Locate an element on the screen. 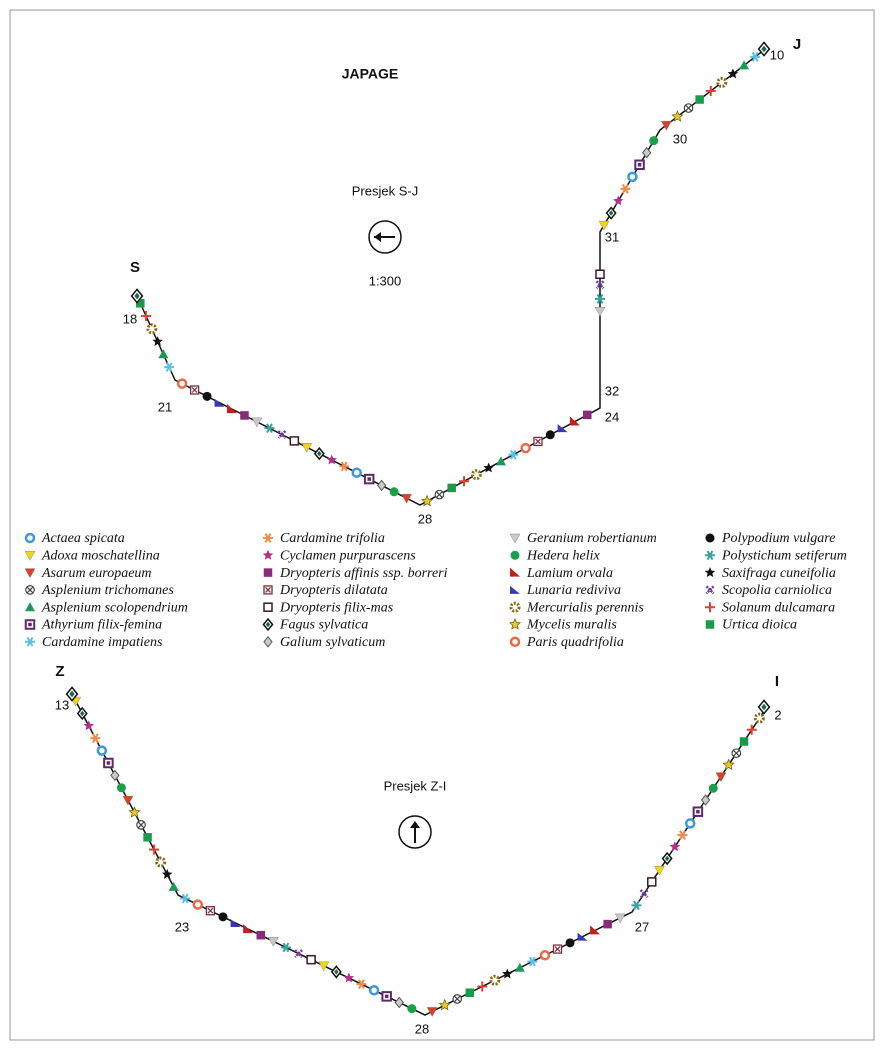 The height and width of the screenshot is (1050, 885). station-label: 28 is located at coordinates (425, 518).